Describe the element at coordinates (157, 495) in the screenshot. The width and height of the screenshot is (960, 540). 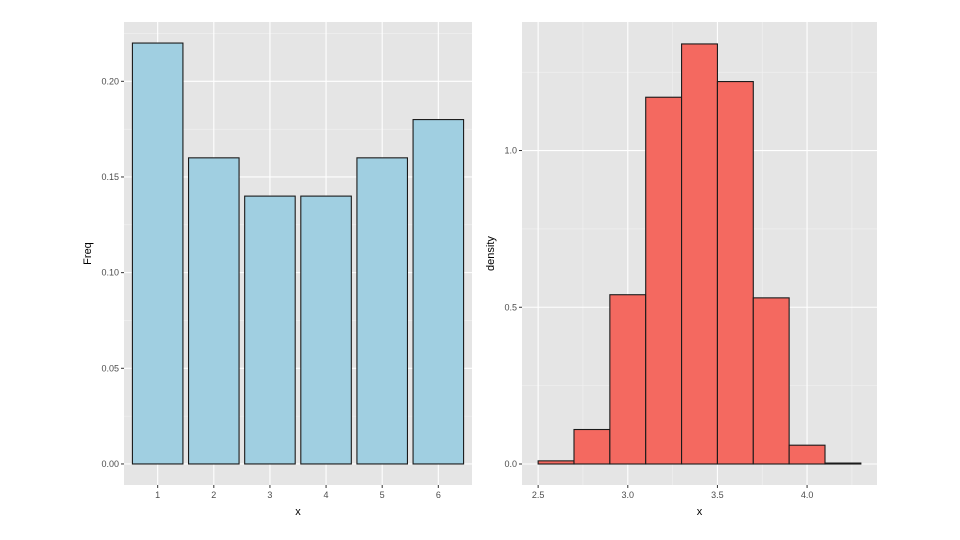
I see `left-x-tick-label: 1` at that location.